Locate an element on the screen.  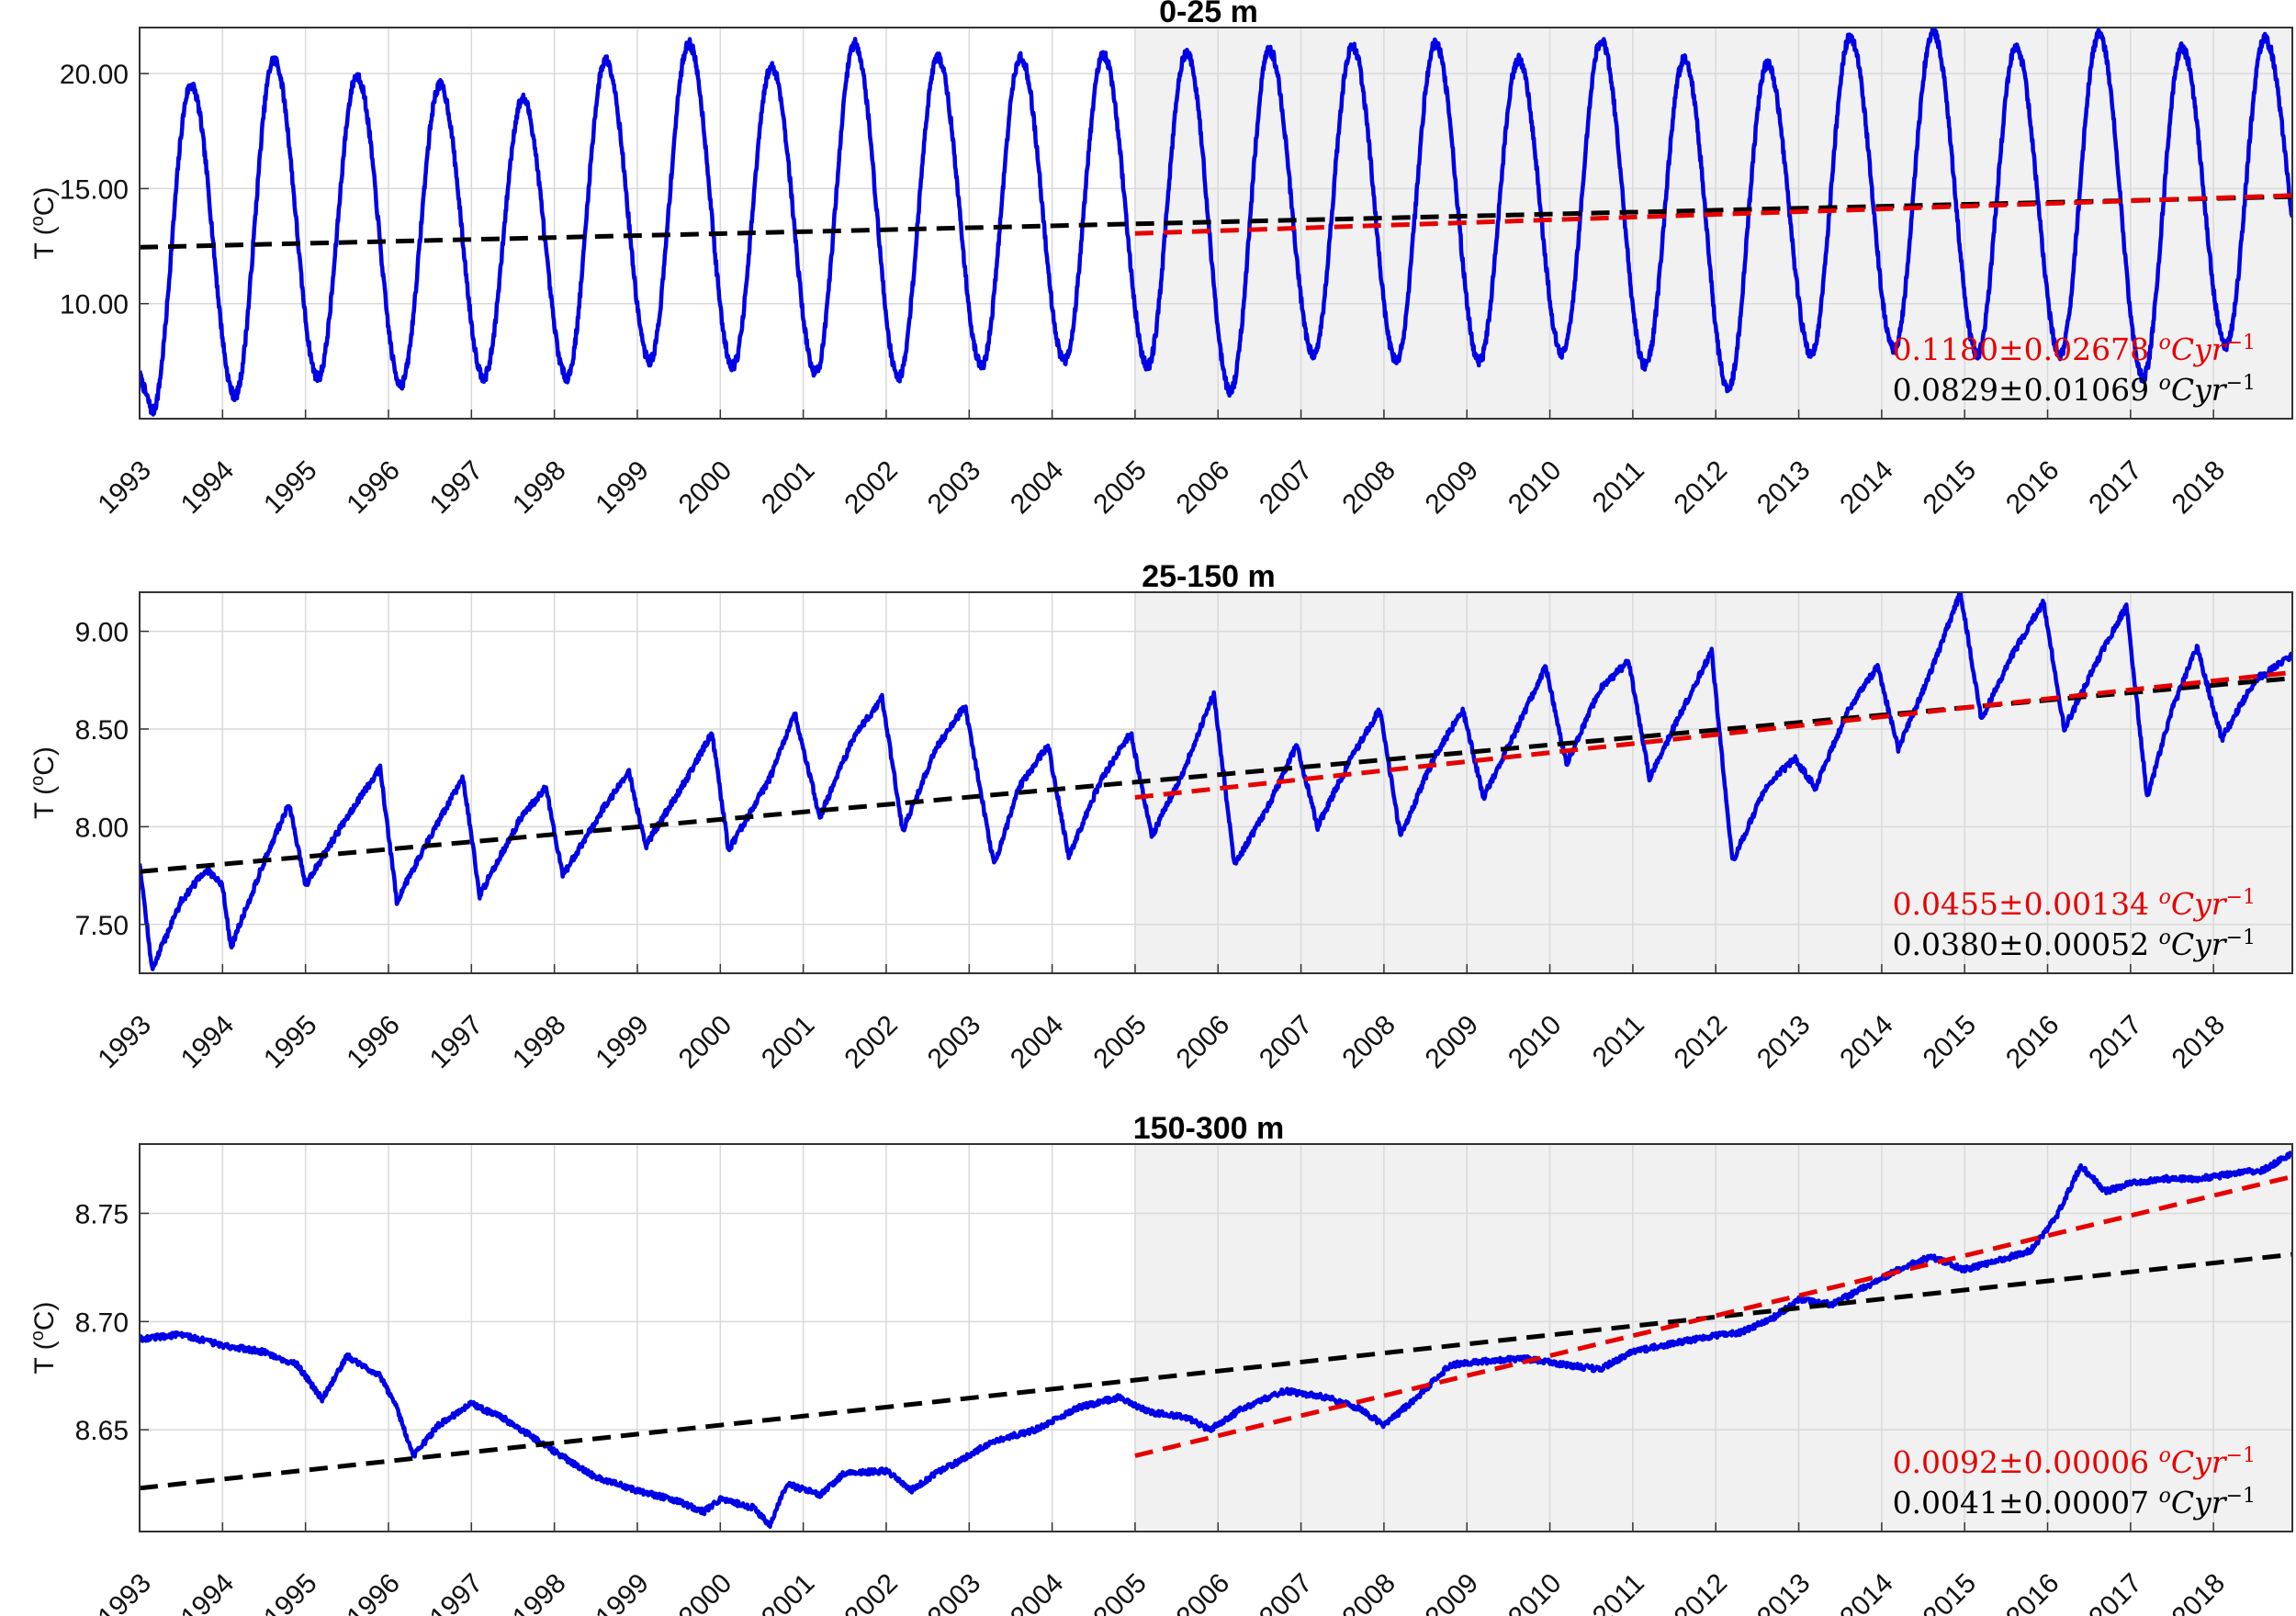
y-tick-label: 8.75 is located at coordinates (102, 1214).